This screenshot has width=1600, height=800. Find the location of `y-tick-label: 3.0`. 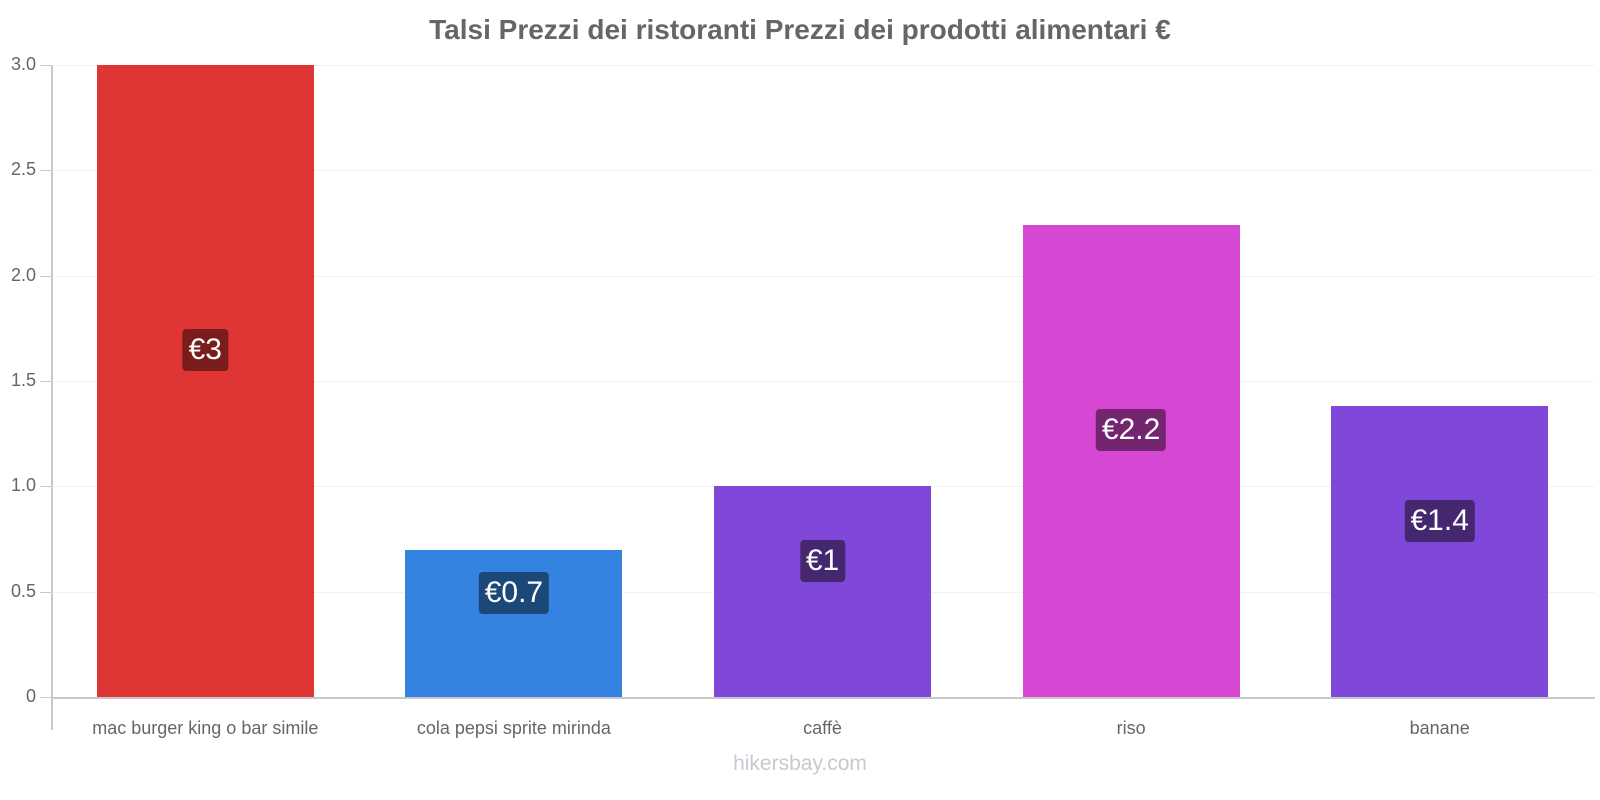

y-tick-label: 3.0 is located at coordinates (23, 64).